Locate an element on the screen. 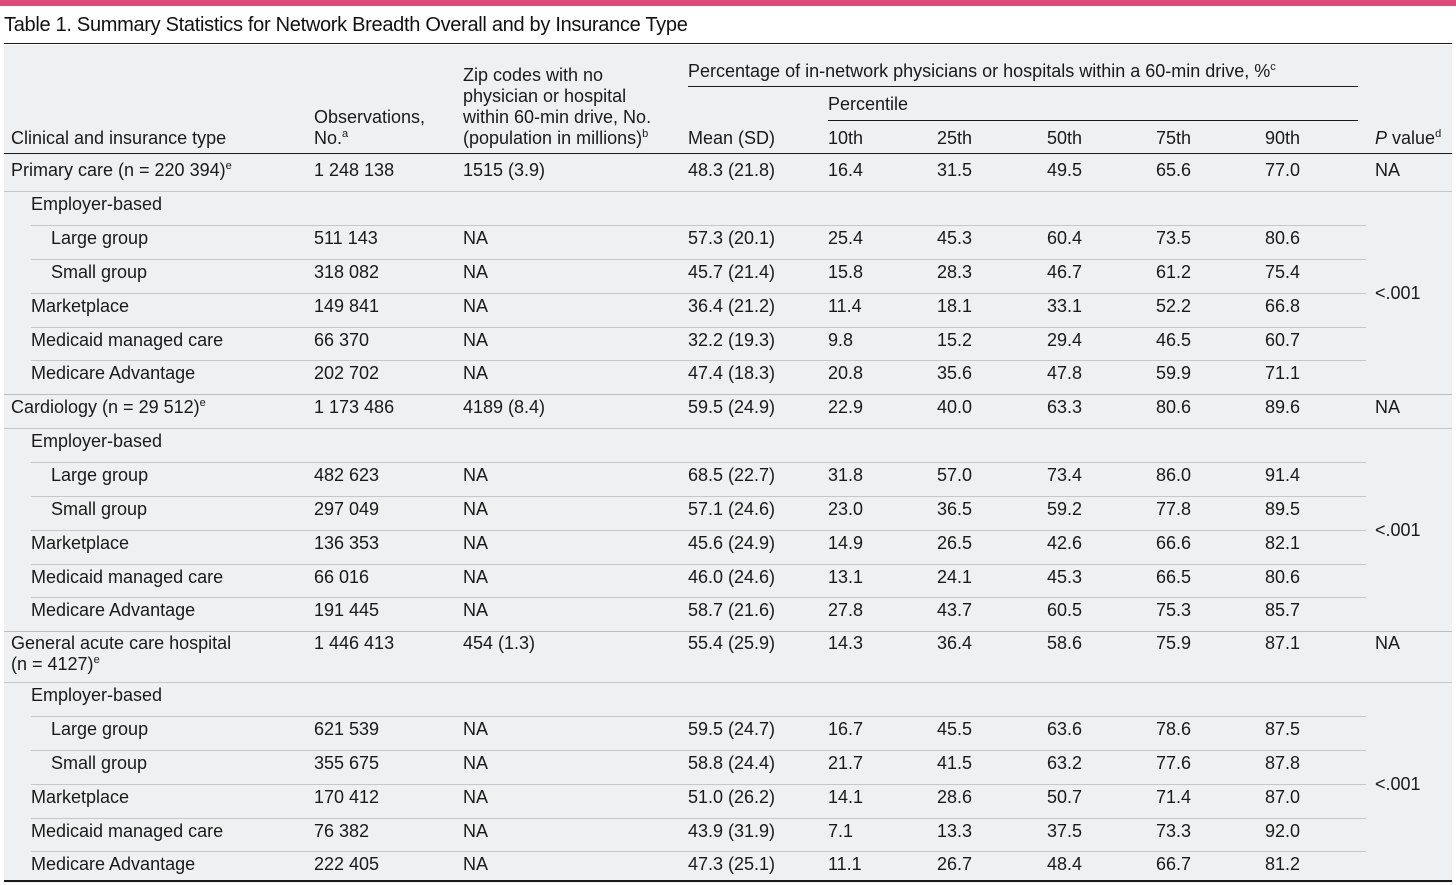 Image resolution: width=1456 pixels, height=885 pixels. subgroup-p90: 91.4 is located at coordinates (1283, 474).